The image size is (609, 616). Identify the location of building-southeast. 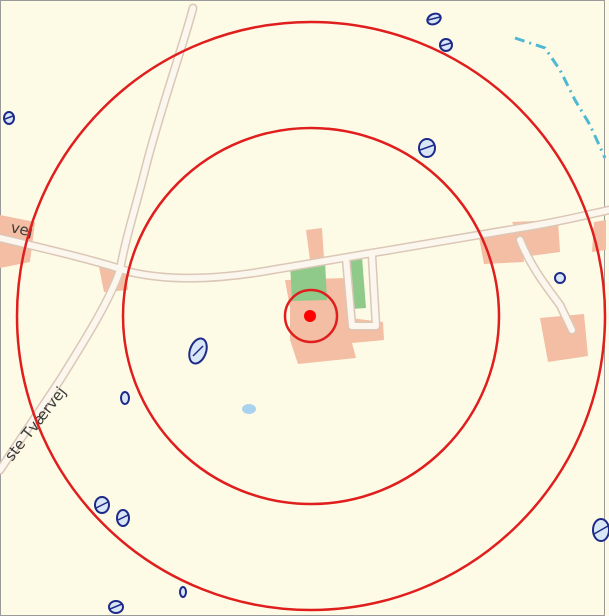
(564, 338).